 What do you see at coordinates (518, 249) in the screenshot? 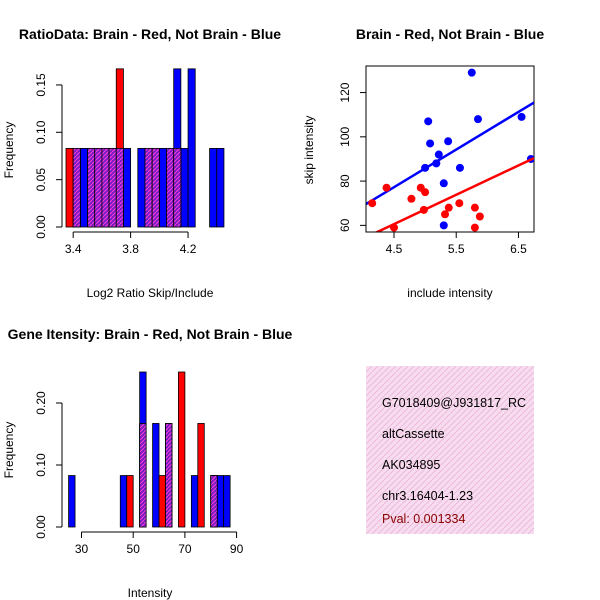
I see `scatter-x-tick-label: 6.5` at bounding box center [518, 249].